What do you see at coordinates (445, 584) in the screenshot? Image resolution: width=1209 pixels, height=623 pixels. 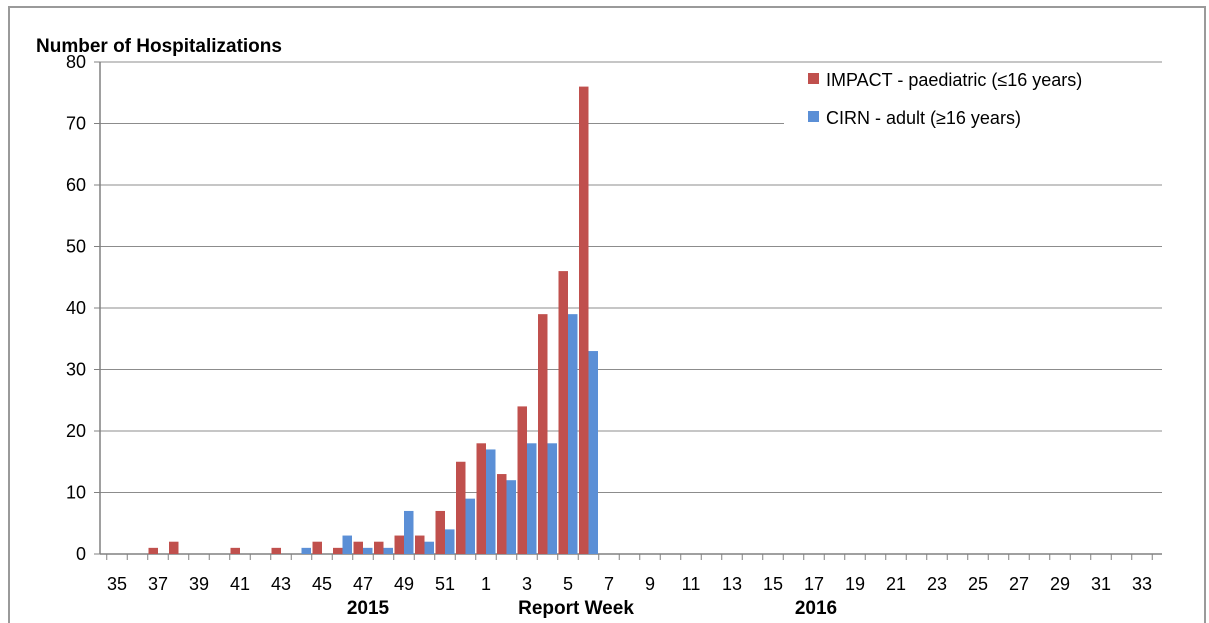 I see `x-tick-label: 51` at bounding box center [445, 584].